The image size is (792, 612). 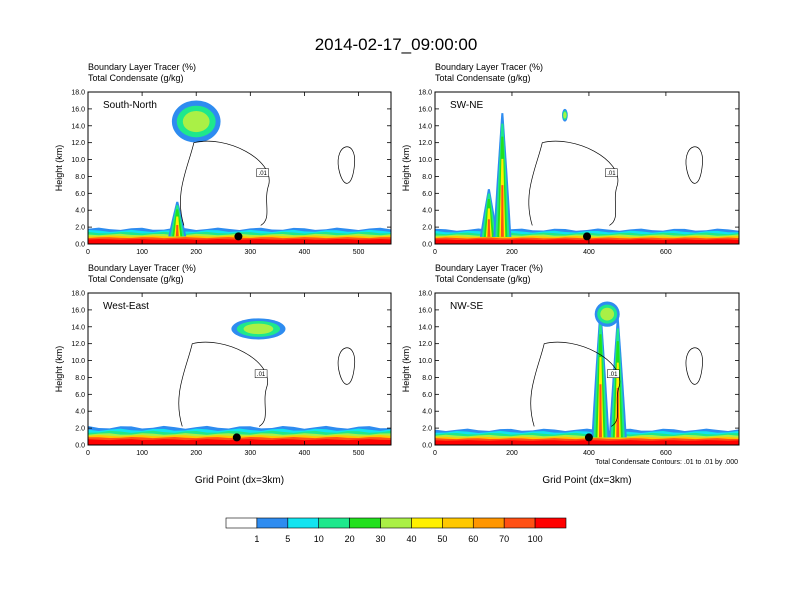 What do you see at coordinates (126, 306) in the screenshot?
I see `panel-title: West-East` at bounding box center [126, 306].